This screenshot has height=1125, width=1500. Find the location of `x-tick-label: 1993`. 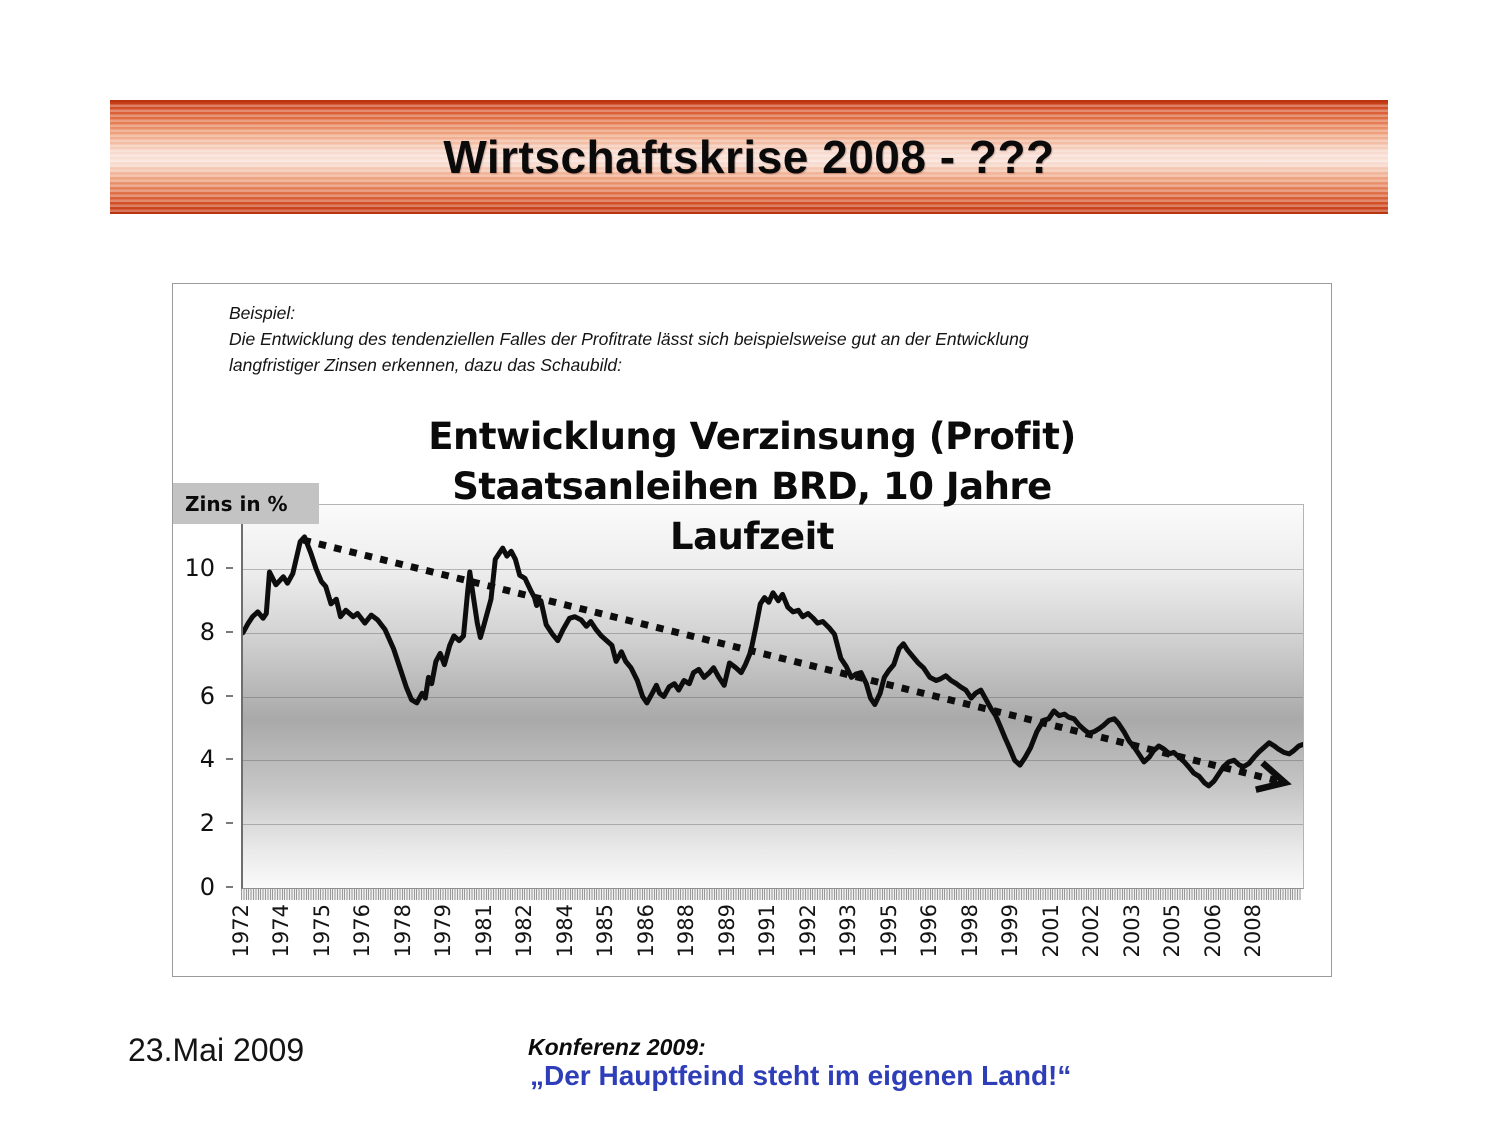

x-tick-label: 1993 is located at coordinates (848, 931).